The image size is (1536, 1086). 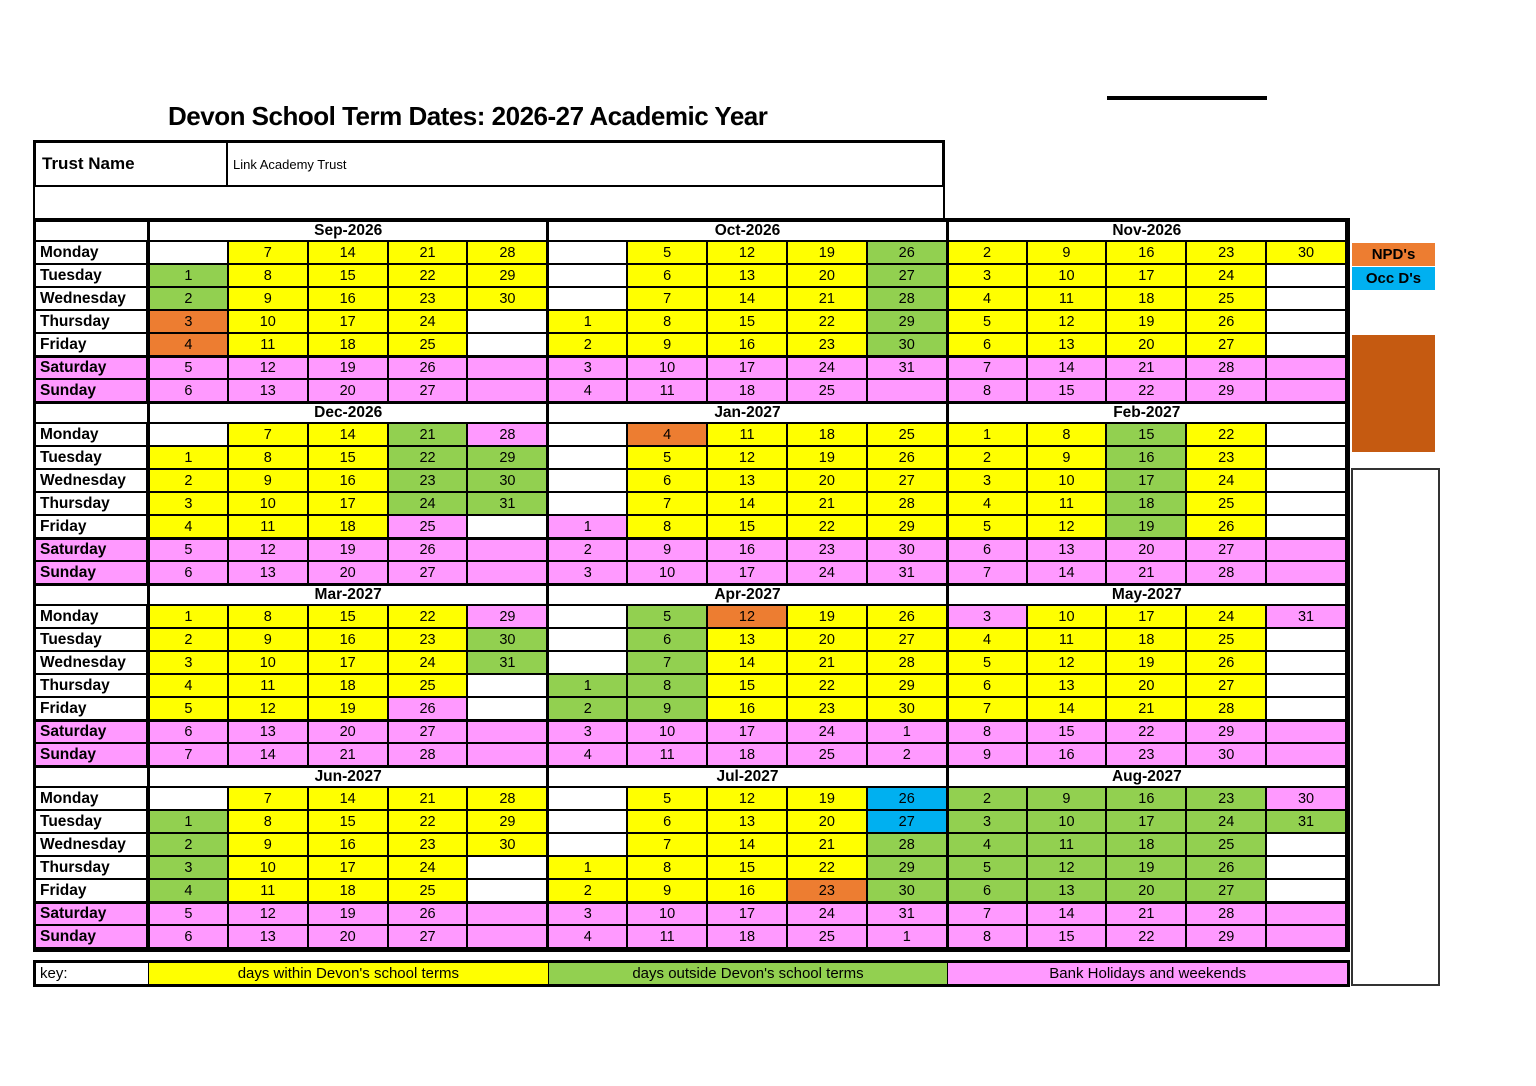 I want to click on date-cell: 2, so click(x=588, y=345).